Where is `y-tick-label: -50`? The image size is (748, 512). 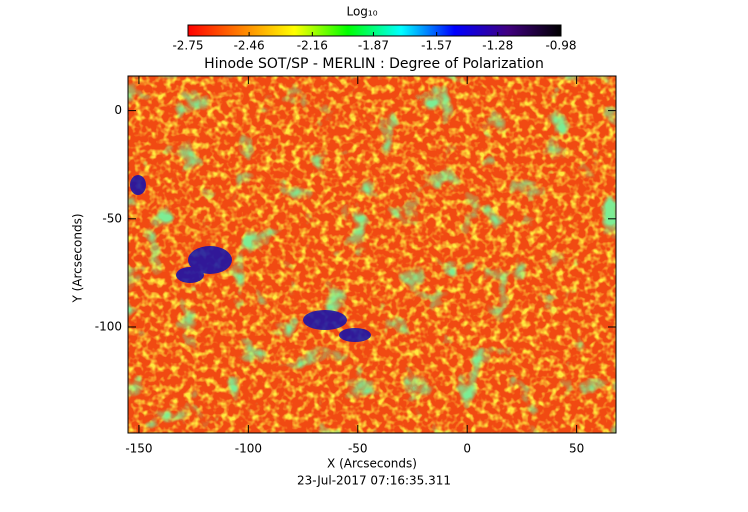
y-tick-label: -50 is located at coordinates (112, 218).